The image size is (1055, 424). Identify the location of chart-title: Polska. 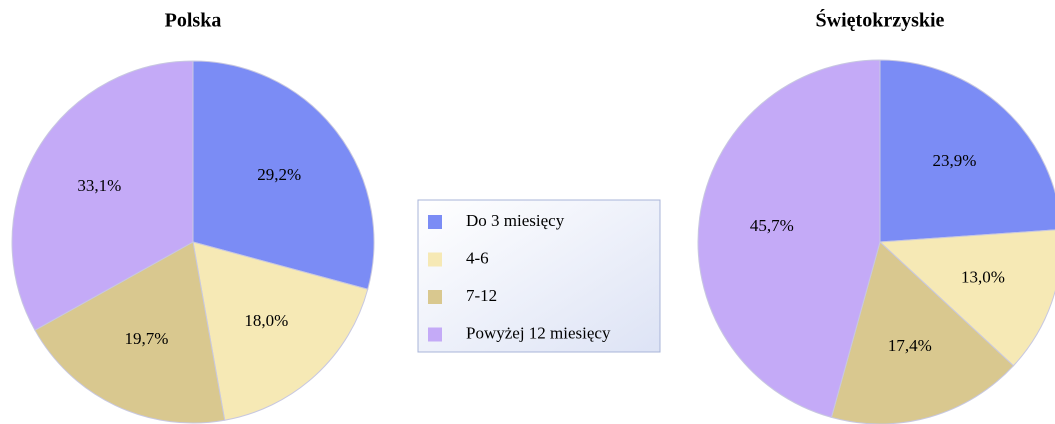
(193, 21).